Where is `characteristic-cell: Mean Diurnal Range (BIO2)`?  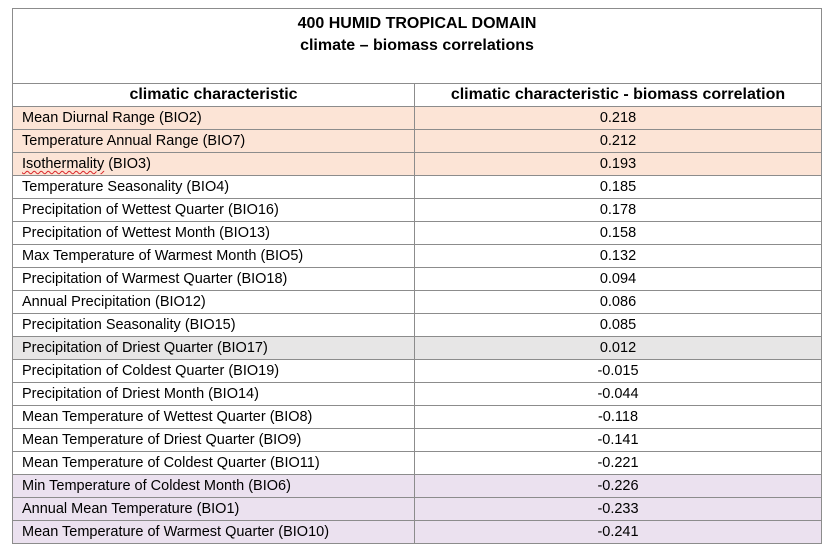
characteristic-cell: Mean Diurnal Range (BIO2) is located at coordinates (213, 118).